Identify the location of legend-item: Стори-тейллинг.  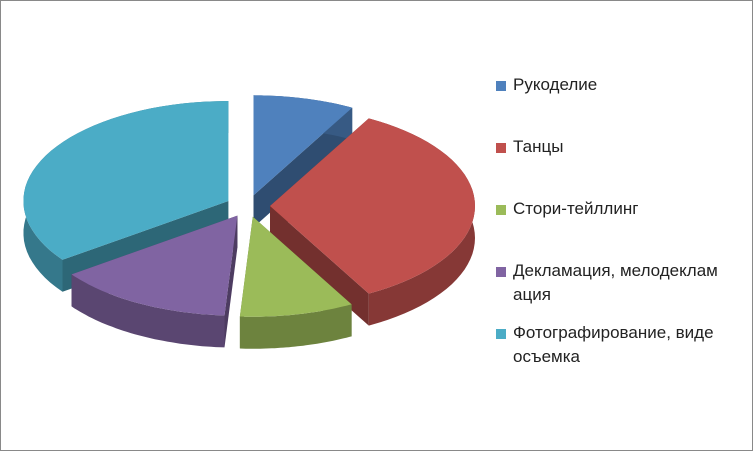
(608, 228).